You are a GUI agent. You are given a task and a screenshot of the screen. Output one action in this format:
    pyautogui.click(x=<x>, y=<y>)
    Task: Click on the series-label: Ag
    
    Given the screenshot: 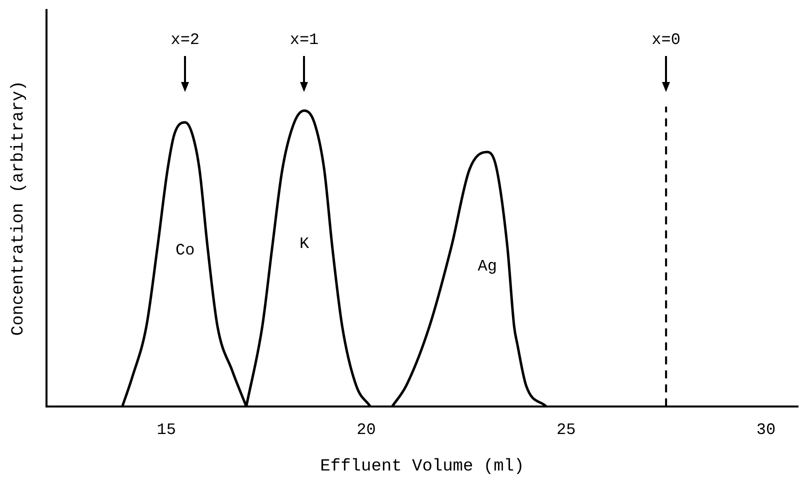 What is the action you would take?
    pyautogui.click(x=487, y=267)
    